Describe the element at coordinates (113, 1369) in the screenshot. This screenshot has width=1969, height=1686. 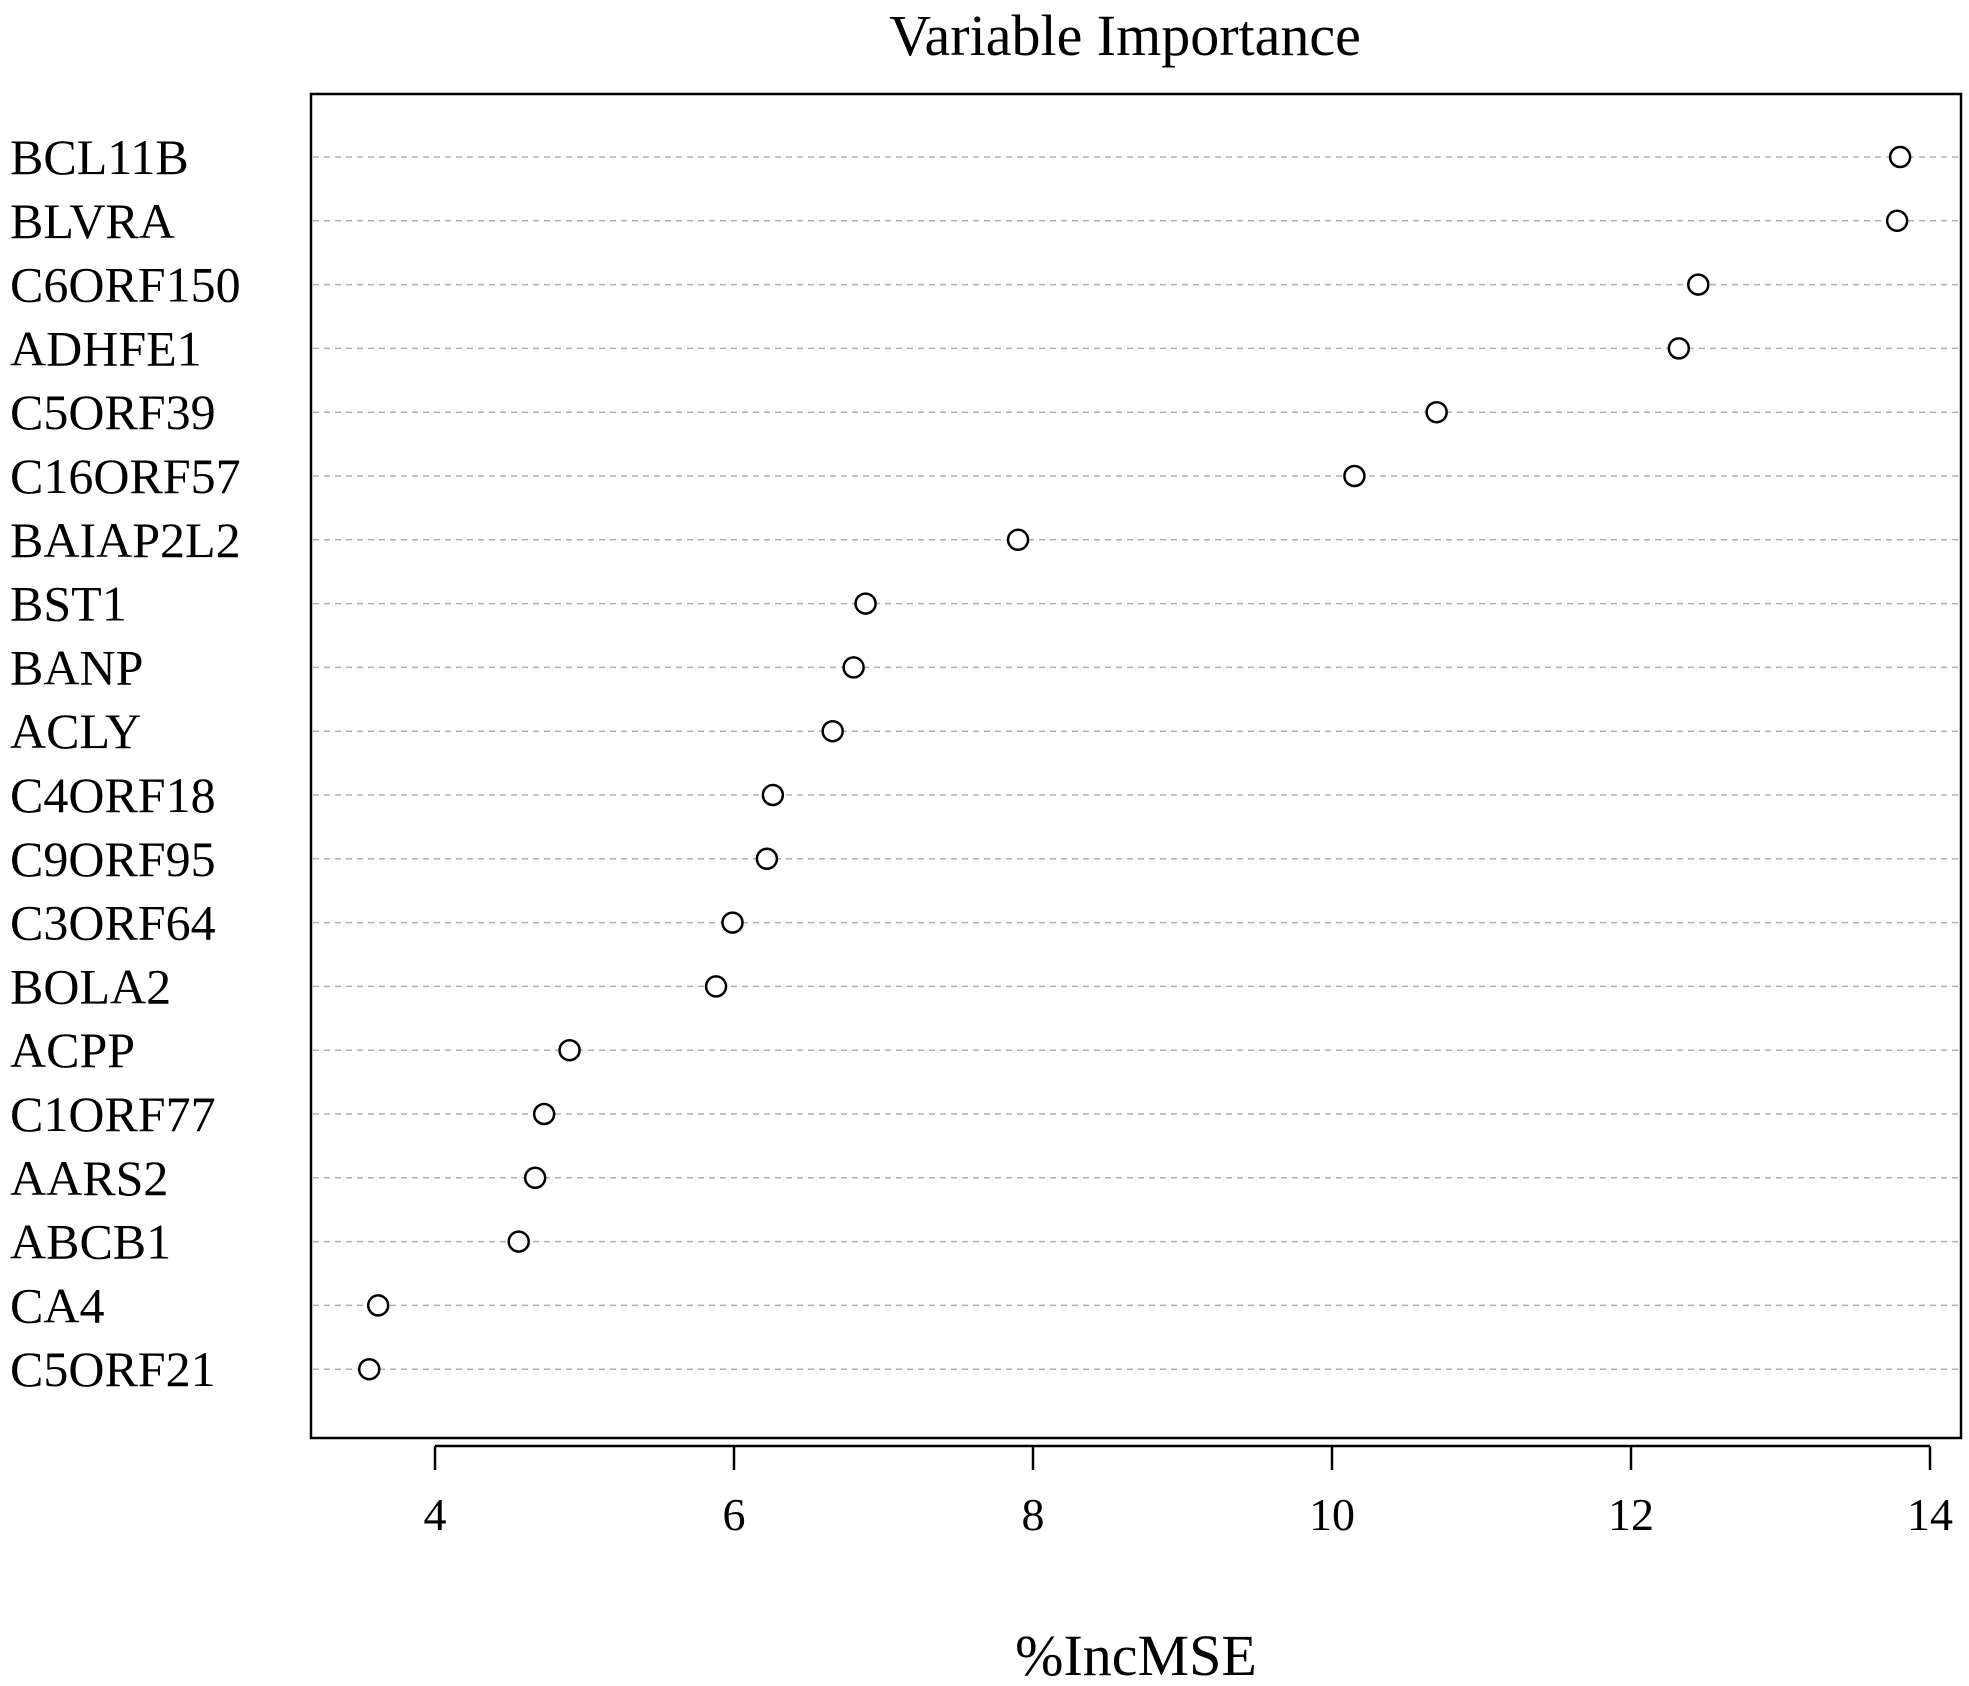
I see `variable-label: C5ORF21` at that location.